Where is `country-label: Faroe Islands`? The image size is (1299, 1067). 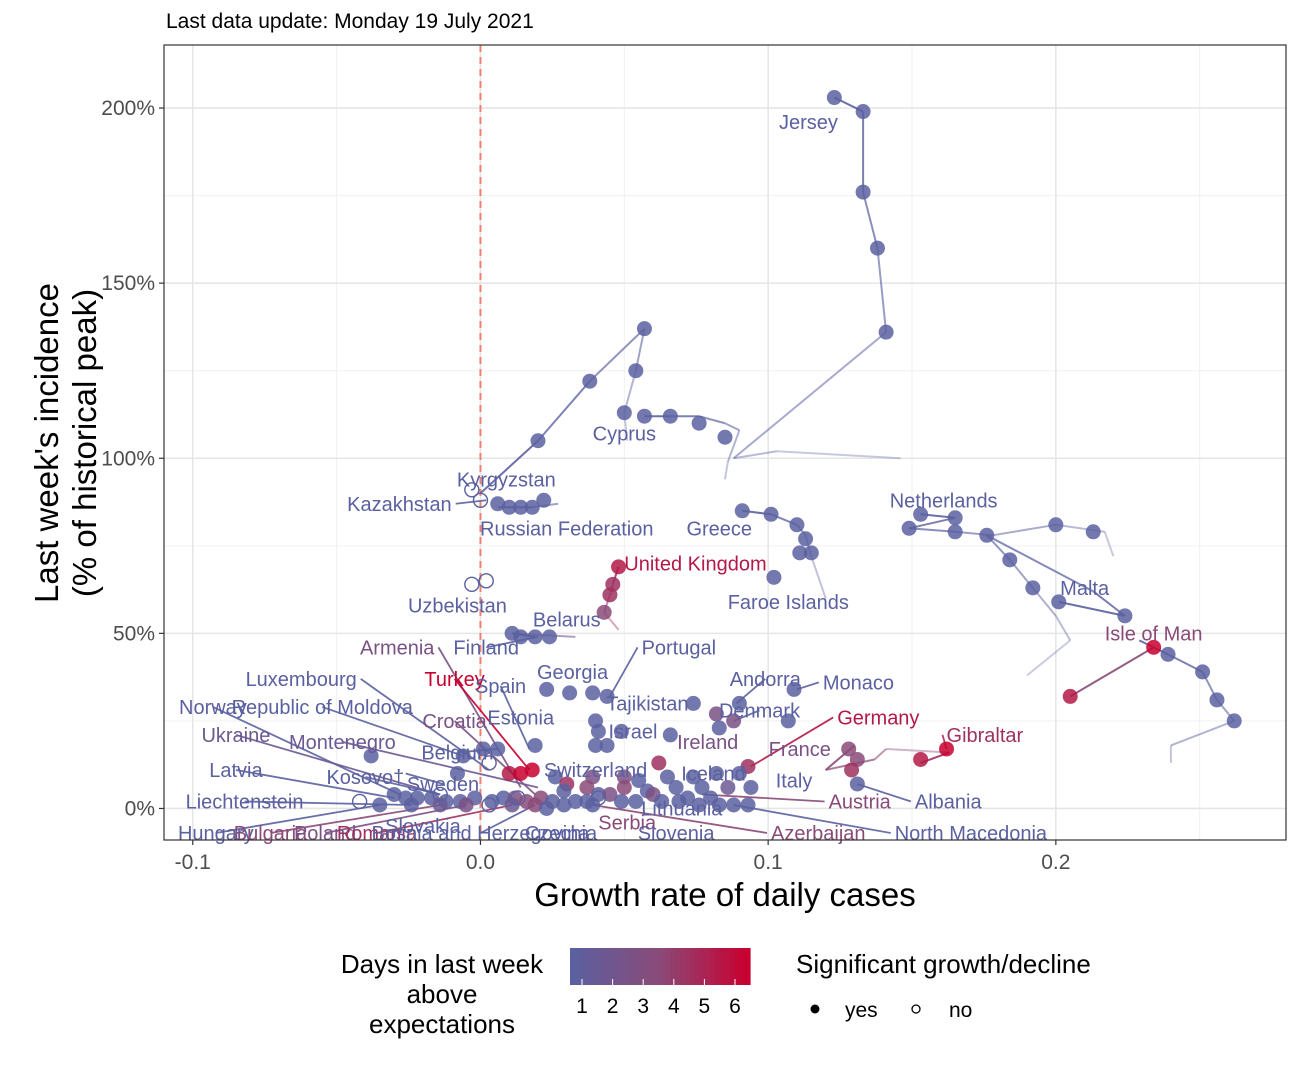 country-label: Faroe Islands is located at coordinates (788, 603).